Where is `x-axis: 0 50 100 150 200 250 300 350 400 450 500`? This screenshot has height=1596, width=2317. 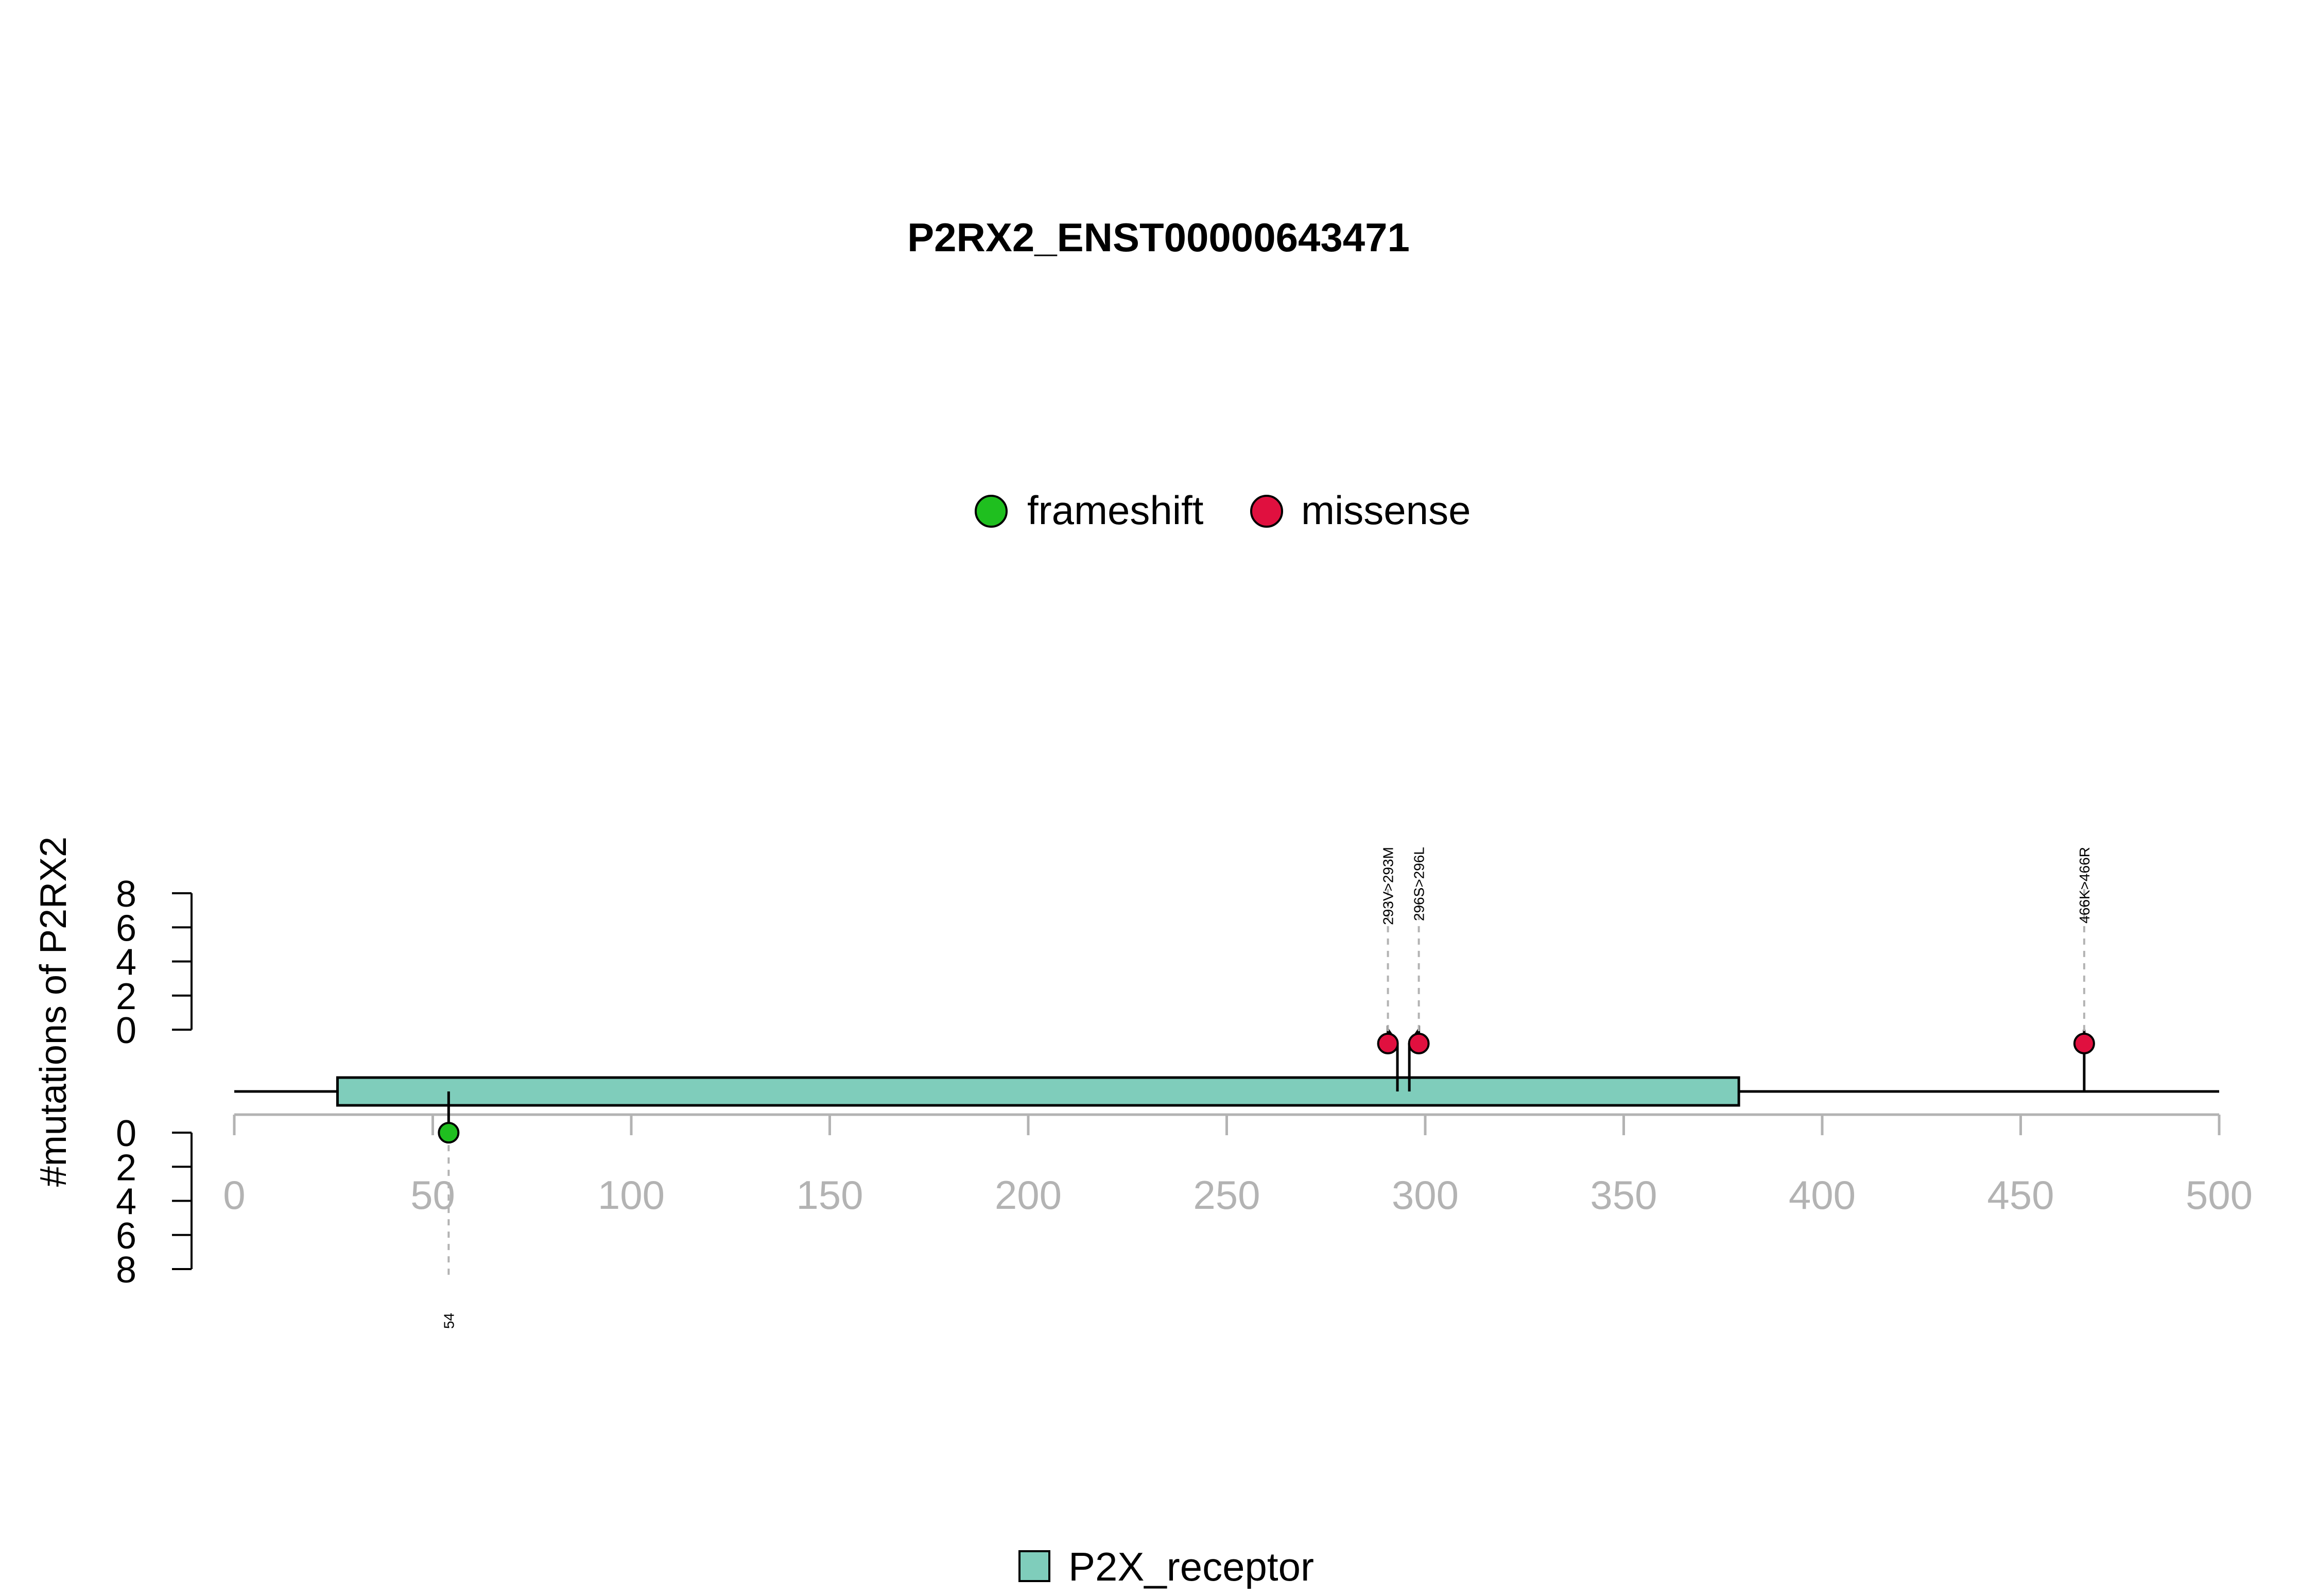 x-axis: 0 50 100 150 200 250 300 350 400 450 500 is located at coordinates (1238, 1165).